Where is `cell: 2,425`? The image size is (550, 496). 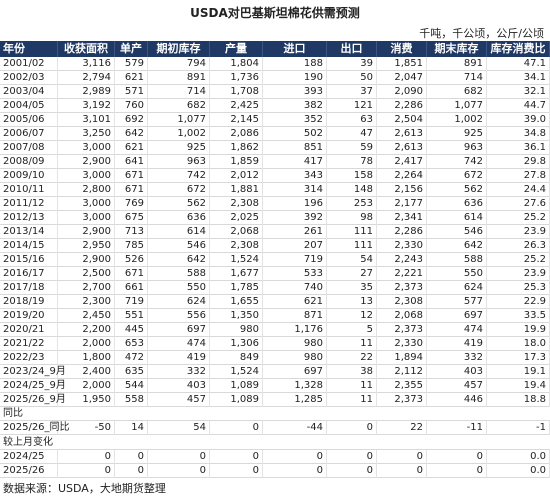
cell: 2,425 is located at coordinates (236, 106).